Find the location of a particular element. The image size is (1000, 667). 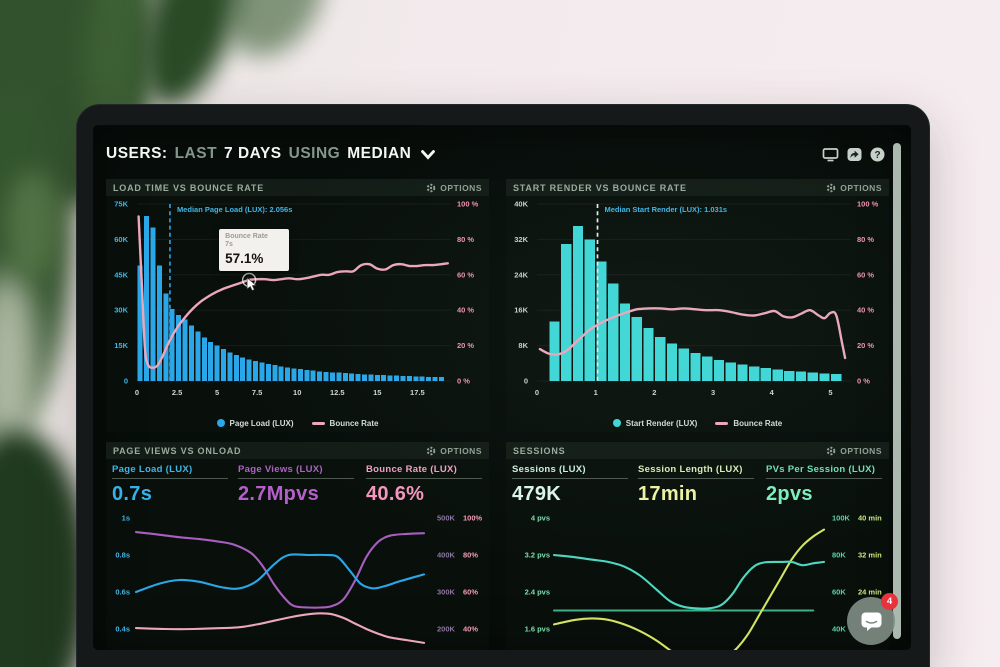

dot-swatch is located at coordinates (616, 423).